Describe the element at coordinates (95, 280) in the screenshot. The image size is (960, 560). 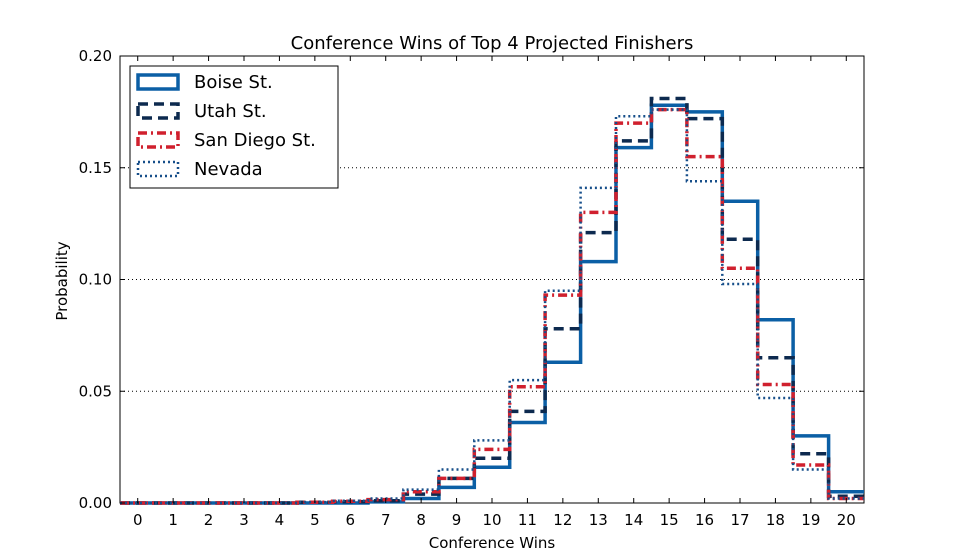
I see `y-tick-label: 0.10` at that location.